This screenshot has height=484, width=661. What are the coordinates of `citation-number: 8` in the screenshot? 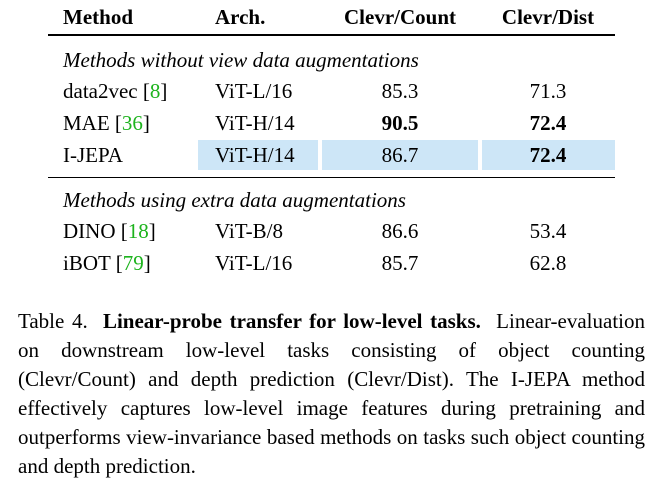 It's located at (155, 91).